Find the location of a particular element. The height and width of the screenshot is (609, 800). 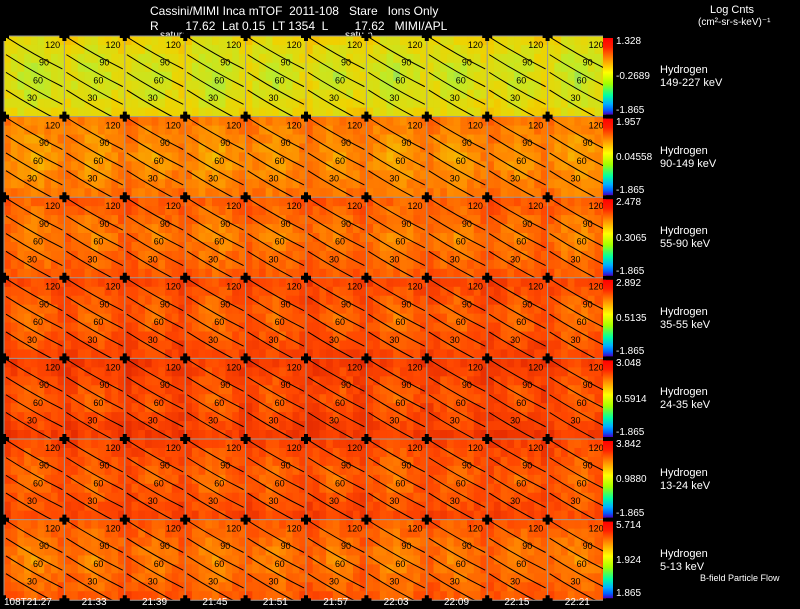

contour-label: 120 is located at coordinates (294, 45).